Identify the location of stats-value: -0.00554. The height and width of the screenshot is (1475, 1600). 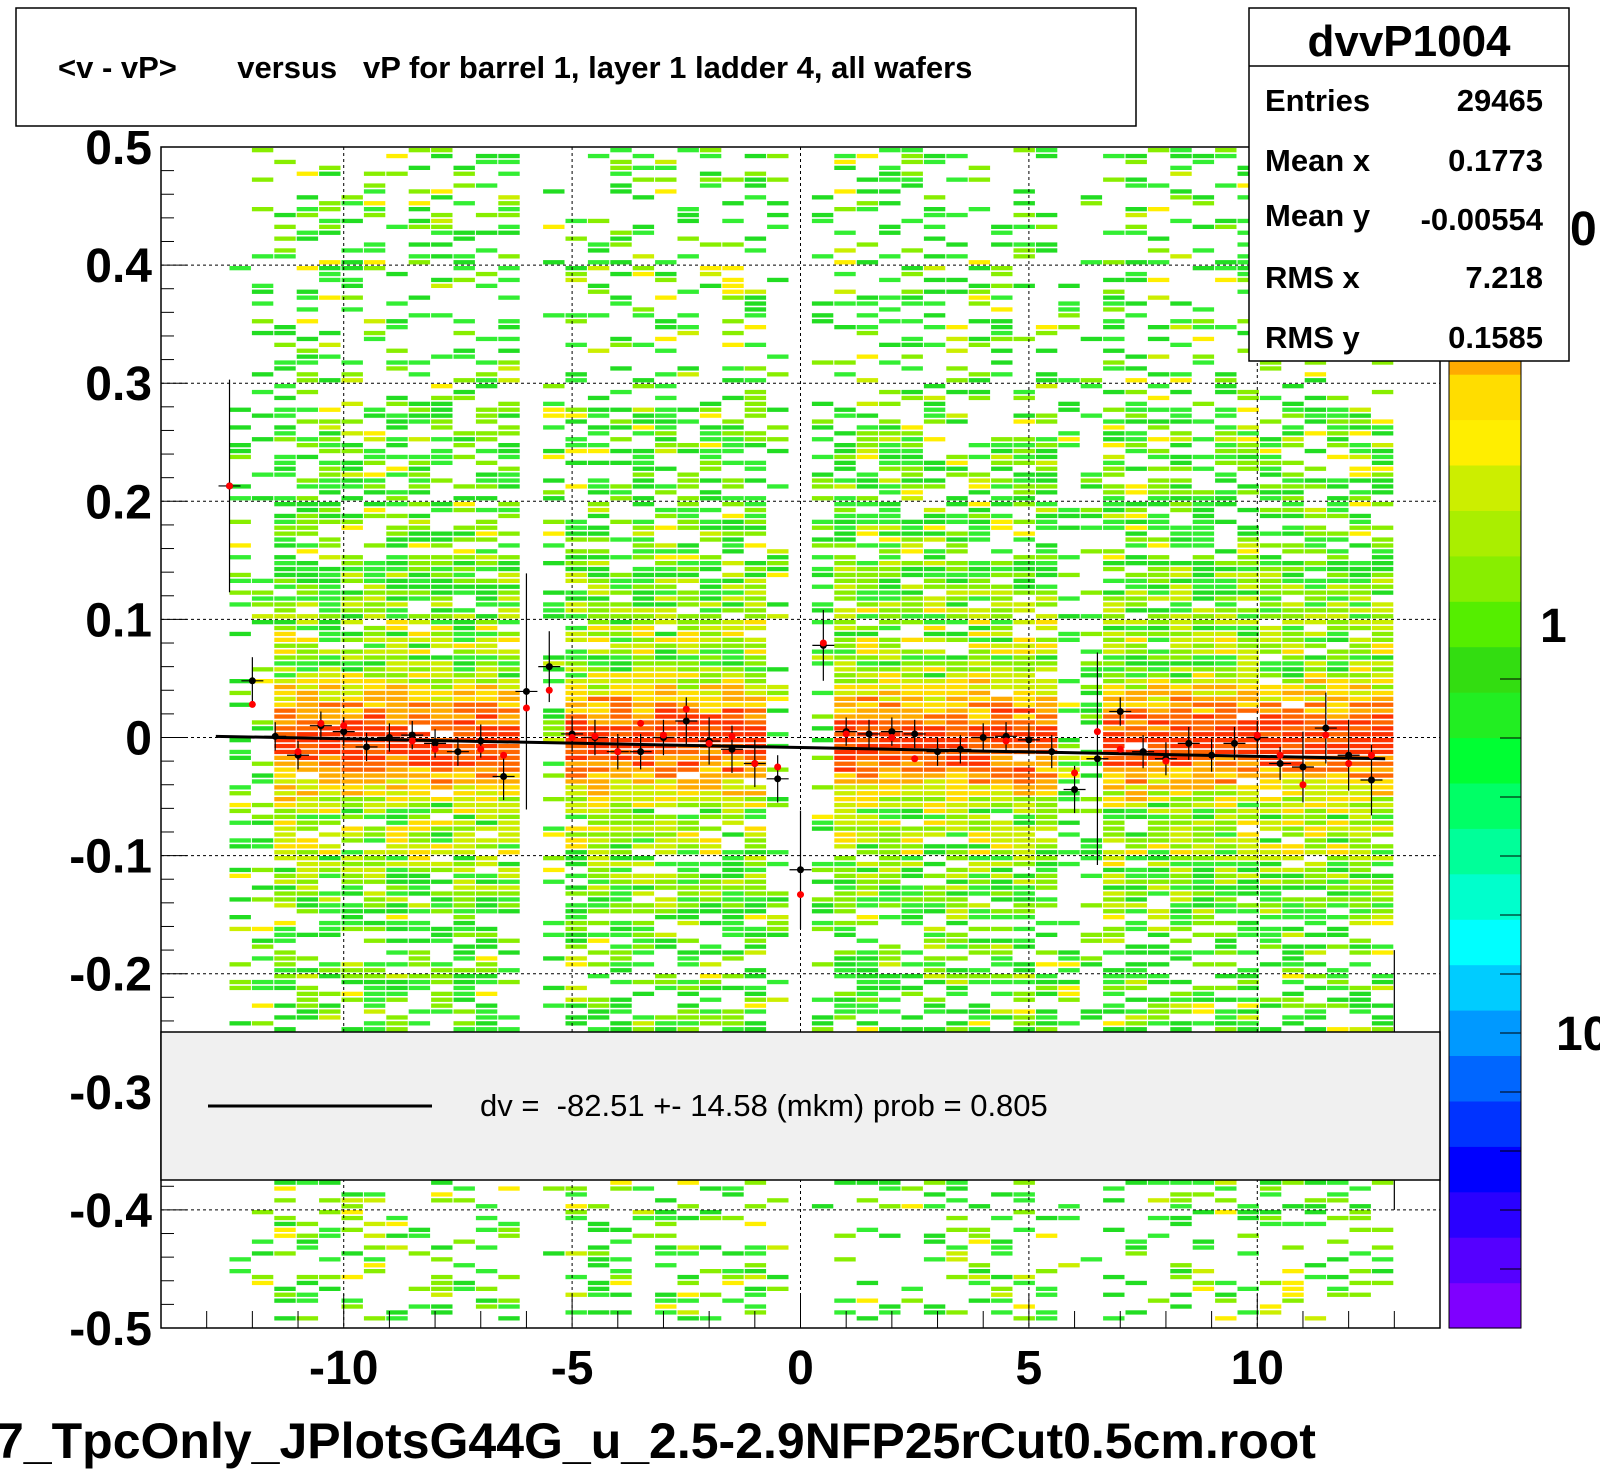
(1482, 219).